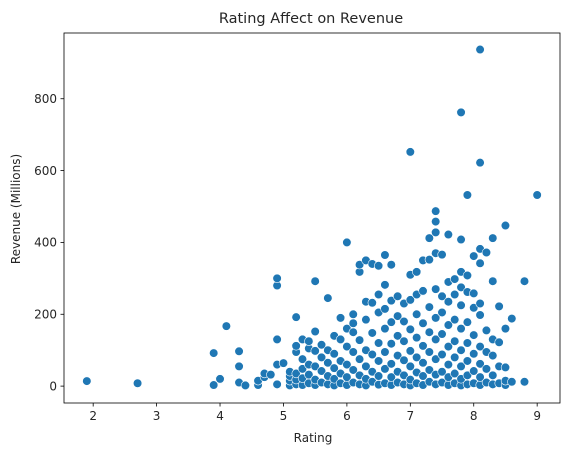 The image size is (571, 455). Describe the element at coordinates (410, 416) in the screenshot. I see `x-tick-label: 7` at that location.